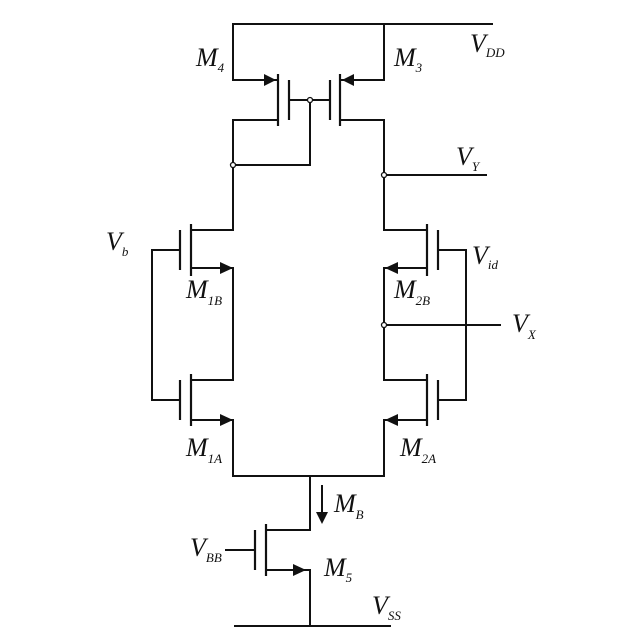  Describe the element at coordinates (411, 291) in the screenshot. I see `m2b-label: M2B` at that location.